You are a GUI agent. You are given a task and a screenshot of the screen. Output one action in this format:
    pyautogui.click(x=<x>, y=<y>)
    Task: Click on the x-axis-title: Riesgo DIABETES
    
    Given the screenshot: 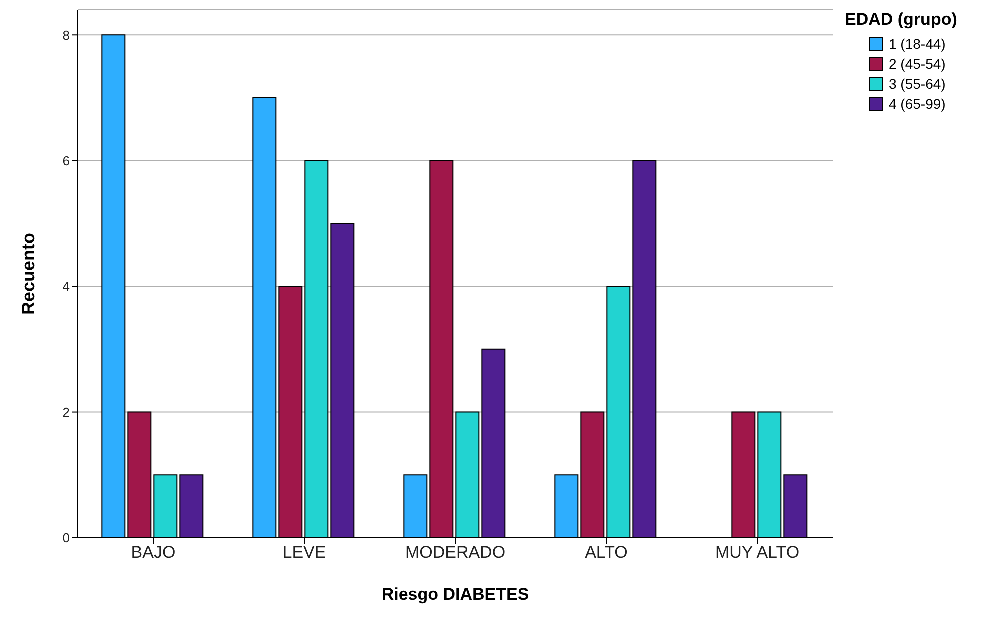 What is the action you would take?
    pyautogui.click(x=456, y=594)
    